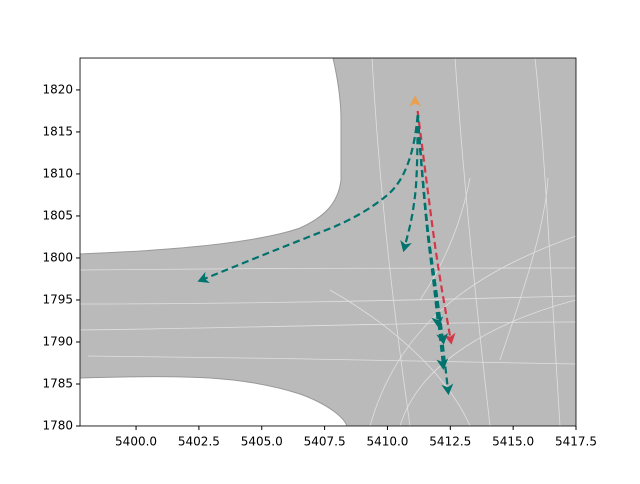 Image resolution: width=640 pixels, height=484 pixels. What do you see at coordinates (57, 257) in the screenshot?
I see `y-tick-label: 1800` at bounding box center [57, 257].